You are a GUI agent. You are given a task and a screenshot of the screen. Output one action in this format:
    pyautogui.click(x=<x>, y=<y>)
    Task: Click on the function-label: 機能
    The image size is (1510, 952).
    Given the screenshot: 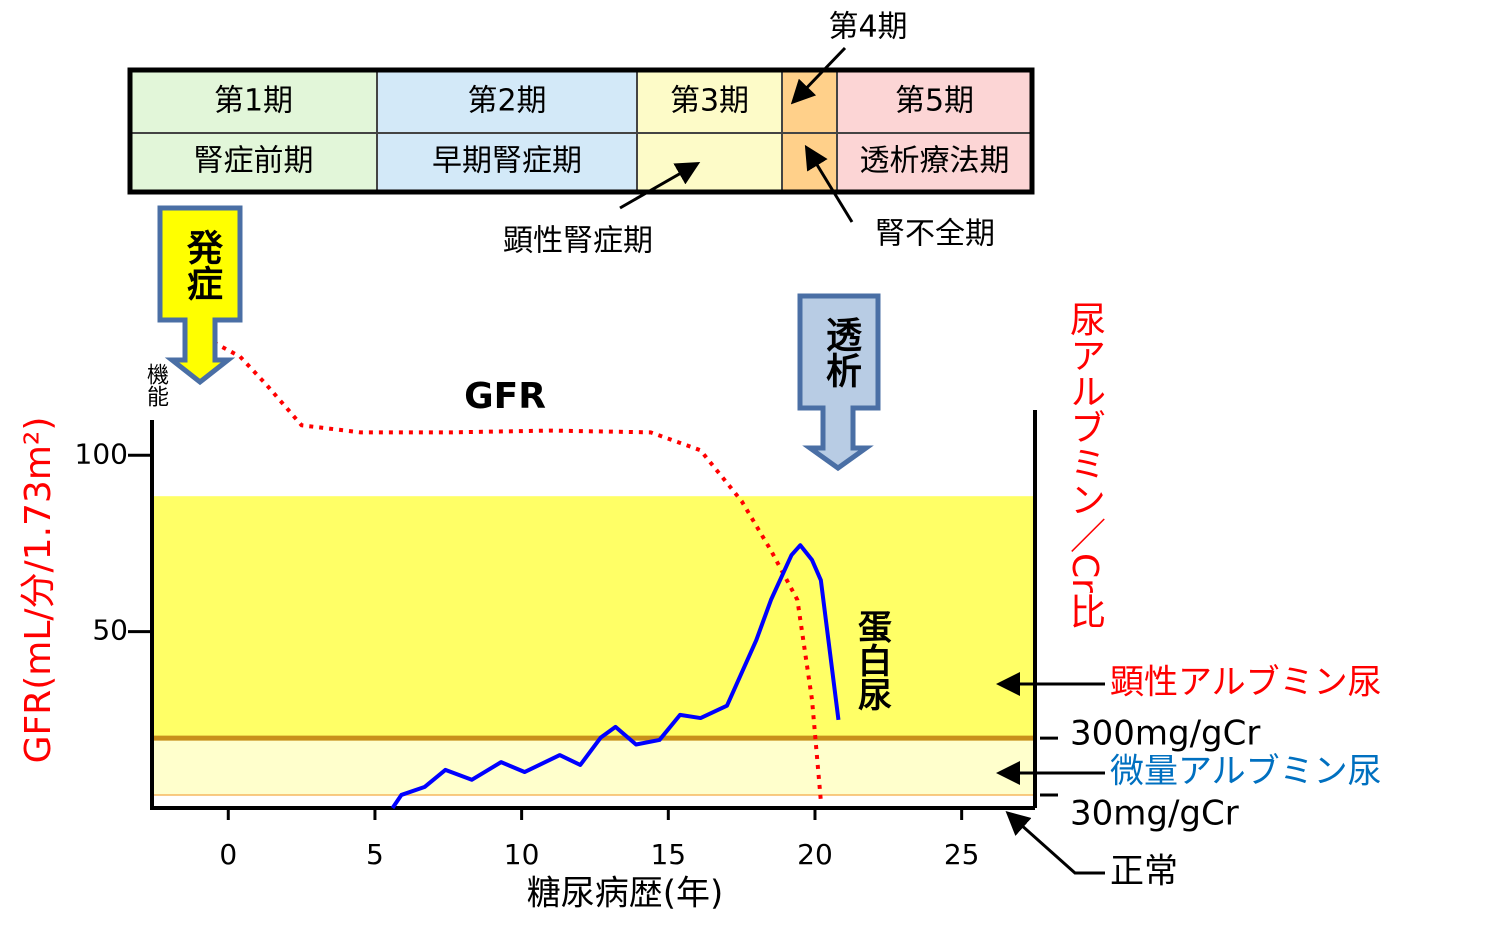 What is the action you would take?
    pyautogui.click(x=156, y=385)
    